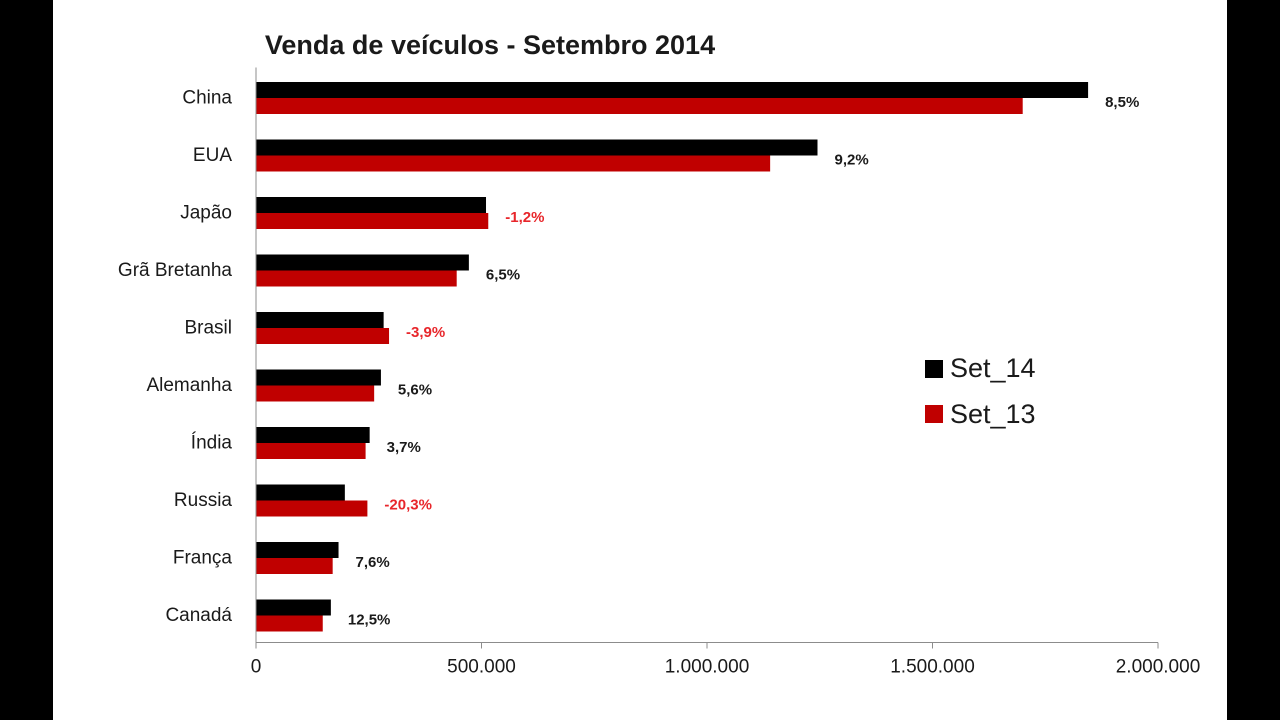 Image resolution: width=1280 pixels, height=720 pixels. Describe the element at coordinates (490, 45) in the screenshot. I see `chart-title: Venda de veículos - Setembro 2014` at that location.